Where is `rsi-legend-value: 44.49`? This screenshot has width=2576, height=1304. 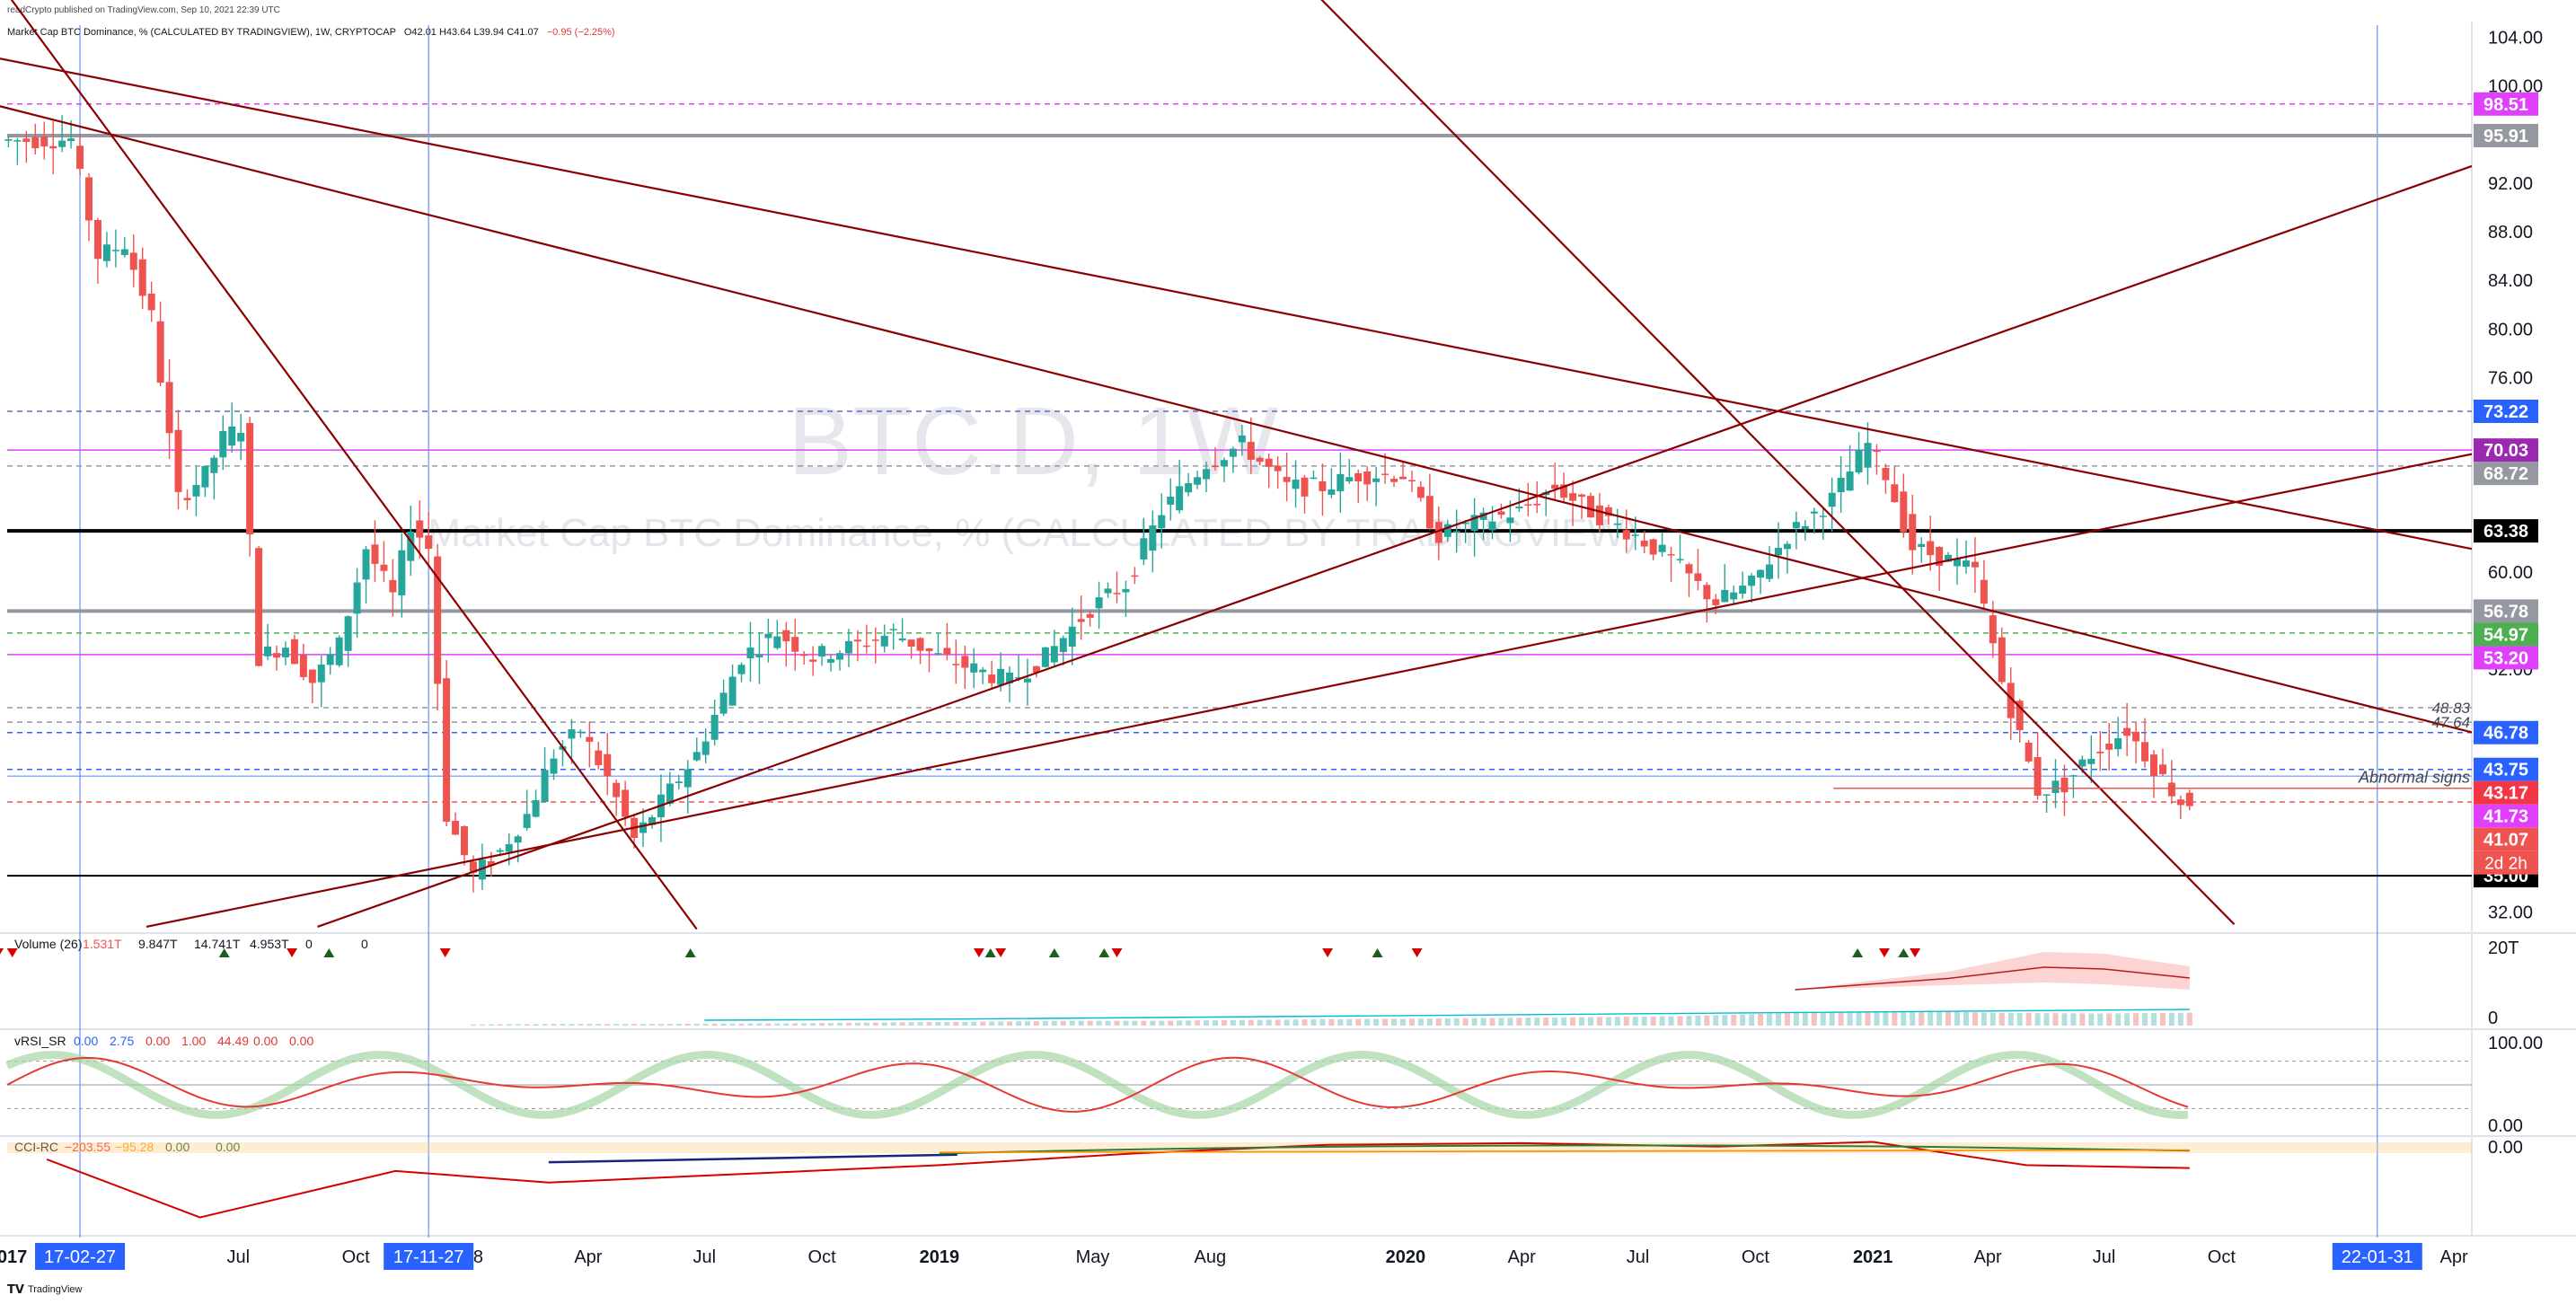 rsi-legend-value: 44.49 is located at coordinates (233, 1041).